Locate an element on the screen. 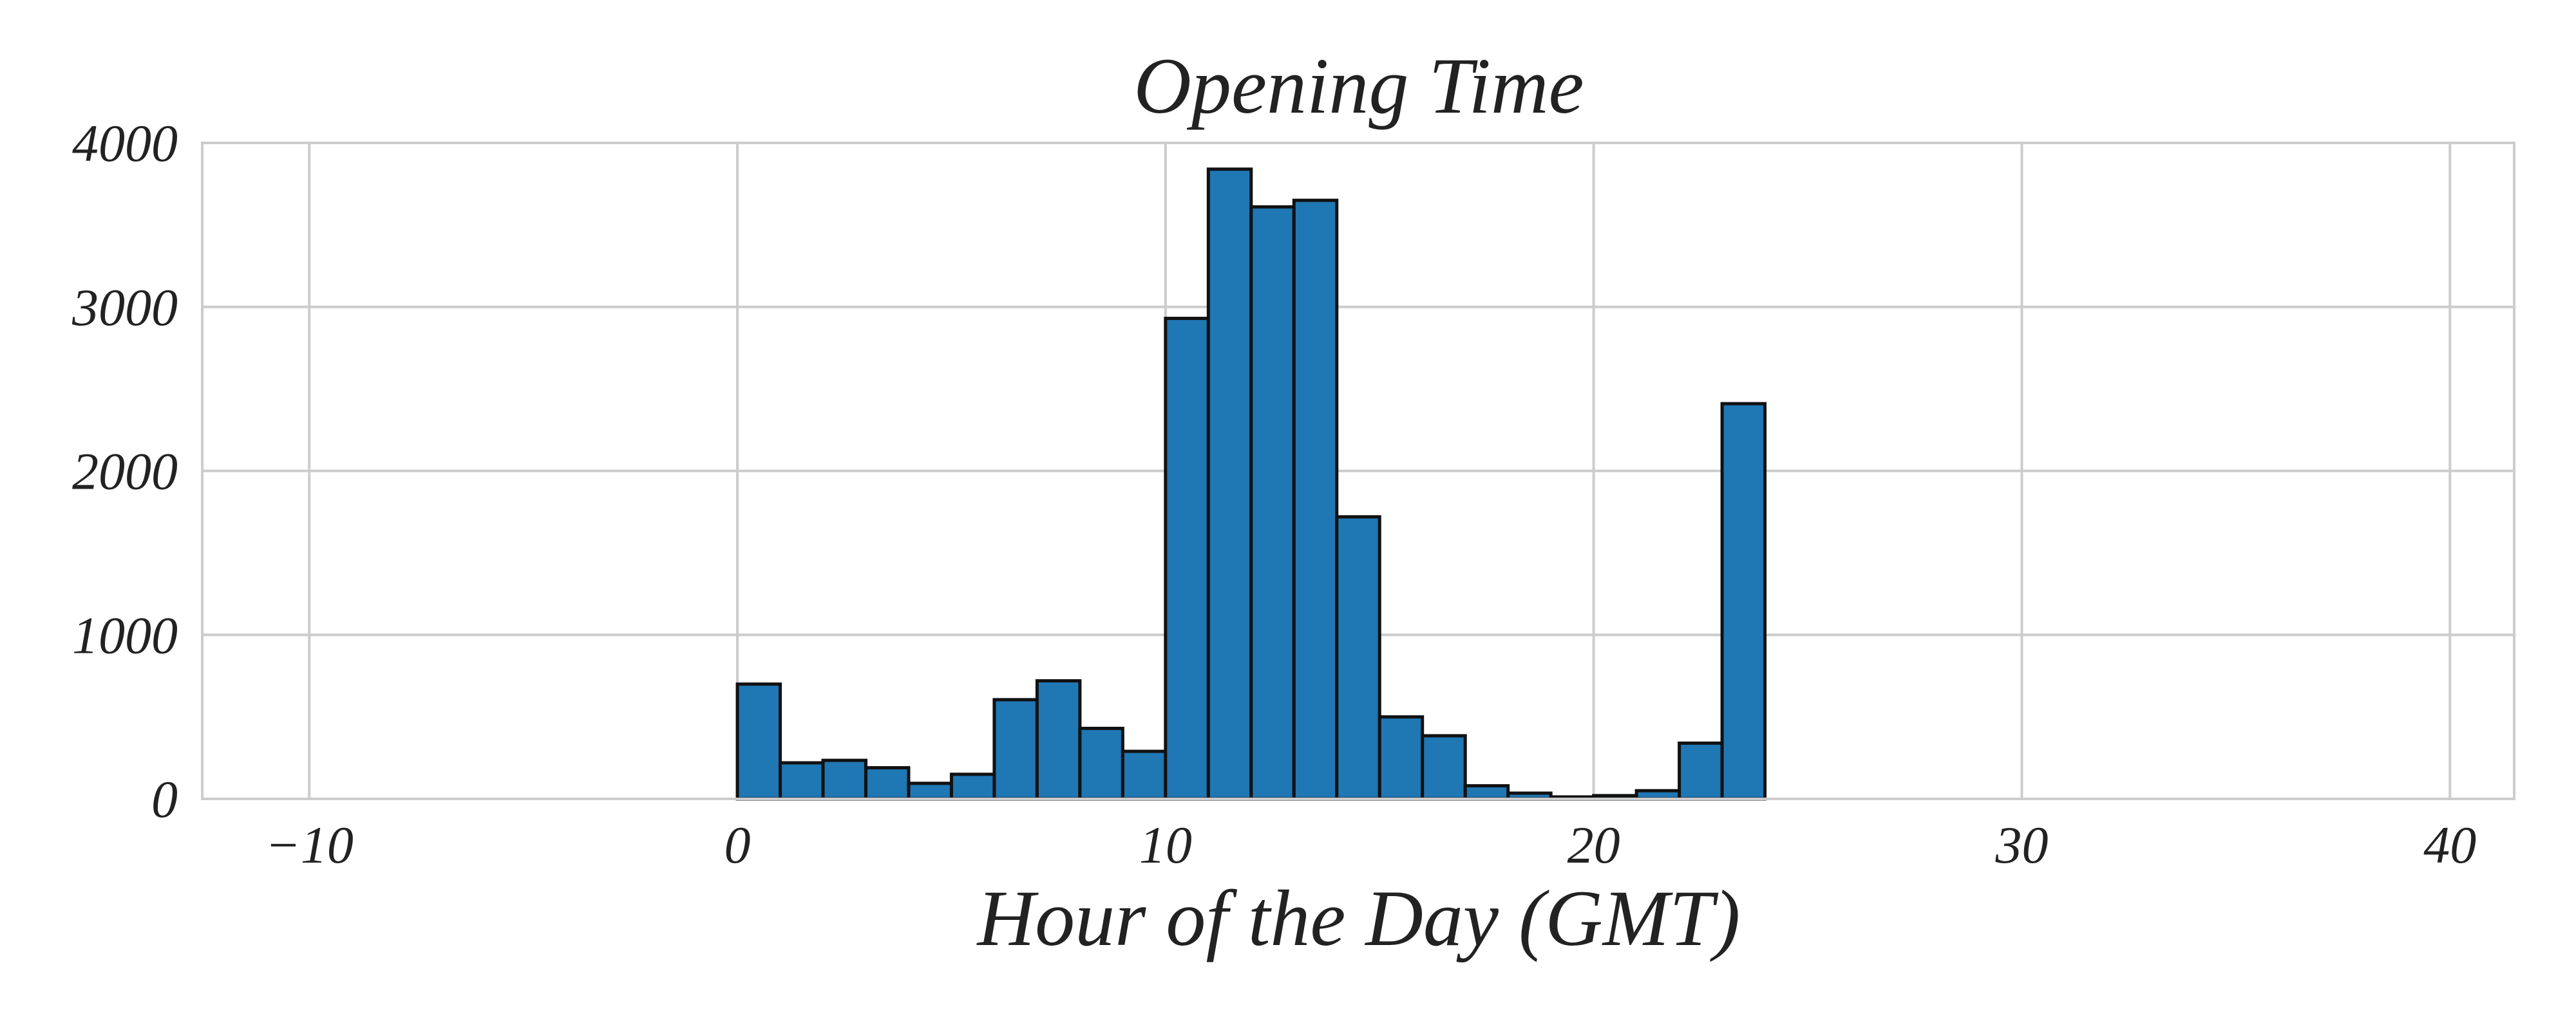 This screenshot has height=1030, width=2576. x-tick-label-4: 30 is located at coordinates (2021, 845).